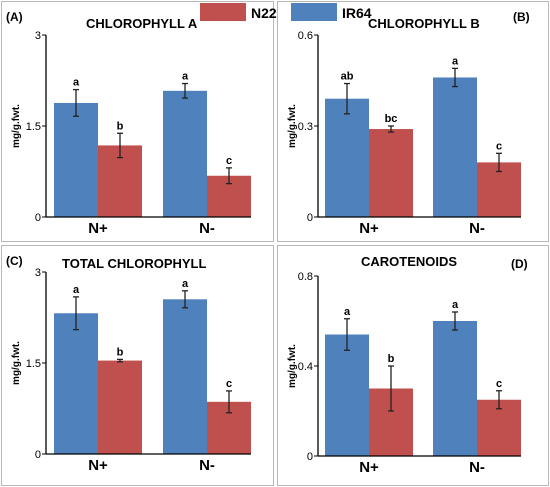 This screenshot has width=550, height=487. Describe the element at coordinates (347, 77) in the screenshot. I see `panel-2-significance-label: ab` at that location.